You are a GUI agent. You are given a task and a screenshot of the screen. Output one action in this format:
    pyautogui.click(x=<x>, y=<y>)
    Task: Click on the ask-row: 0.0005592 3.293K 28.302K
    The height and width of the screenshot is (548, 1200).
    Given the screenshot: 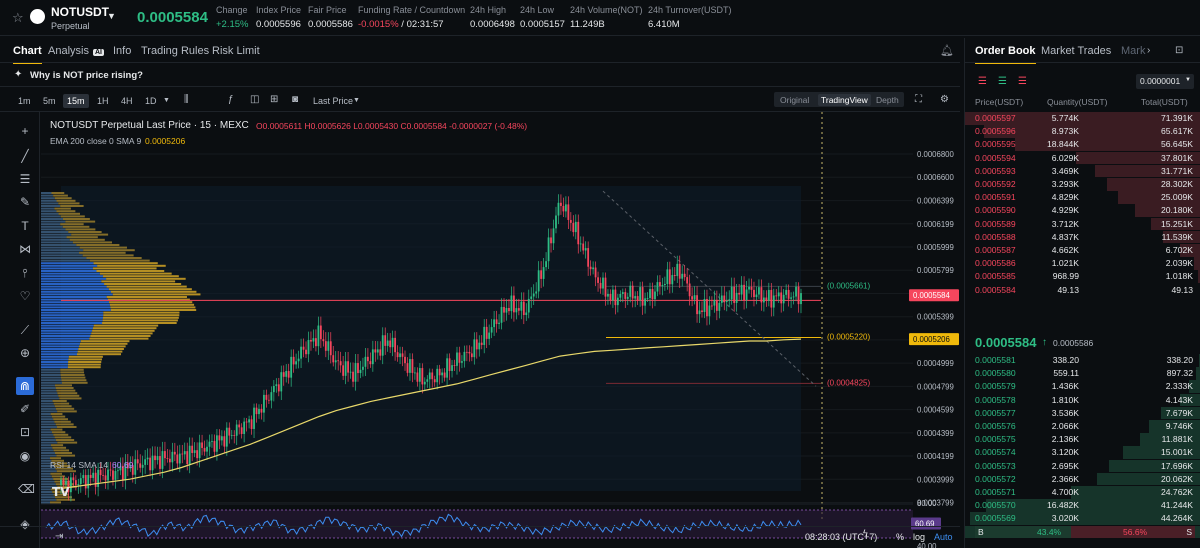 What is the action you would take?
    pyautogui.click(x=1082, y=184)
    